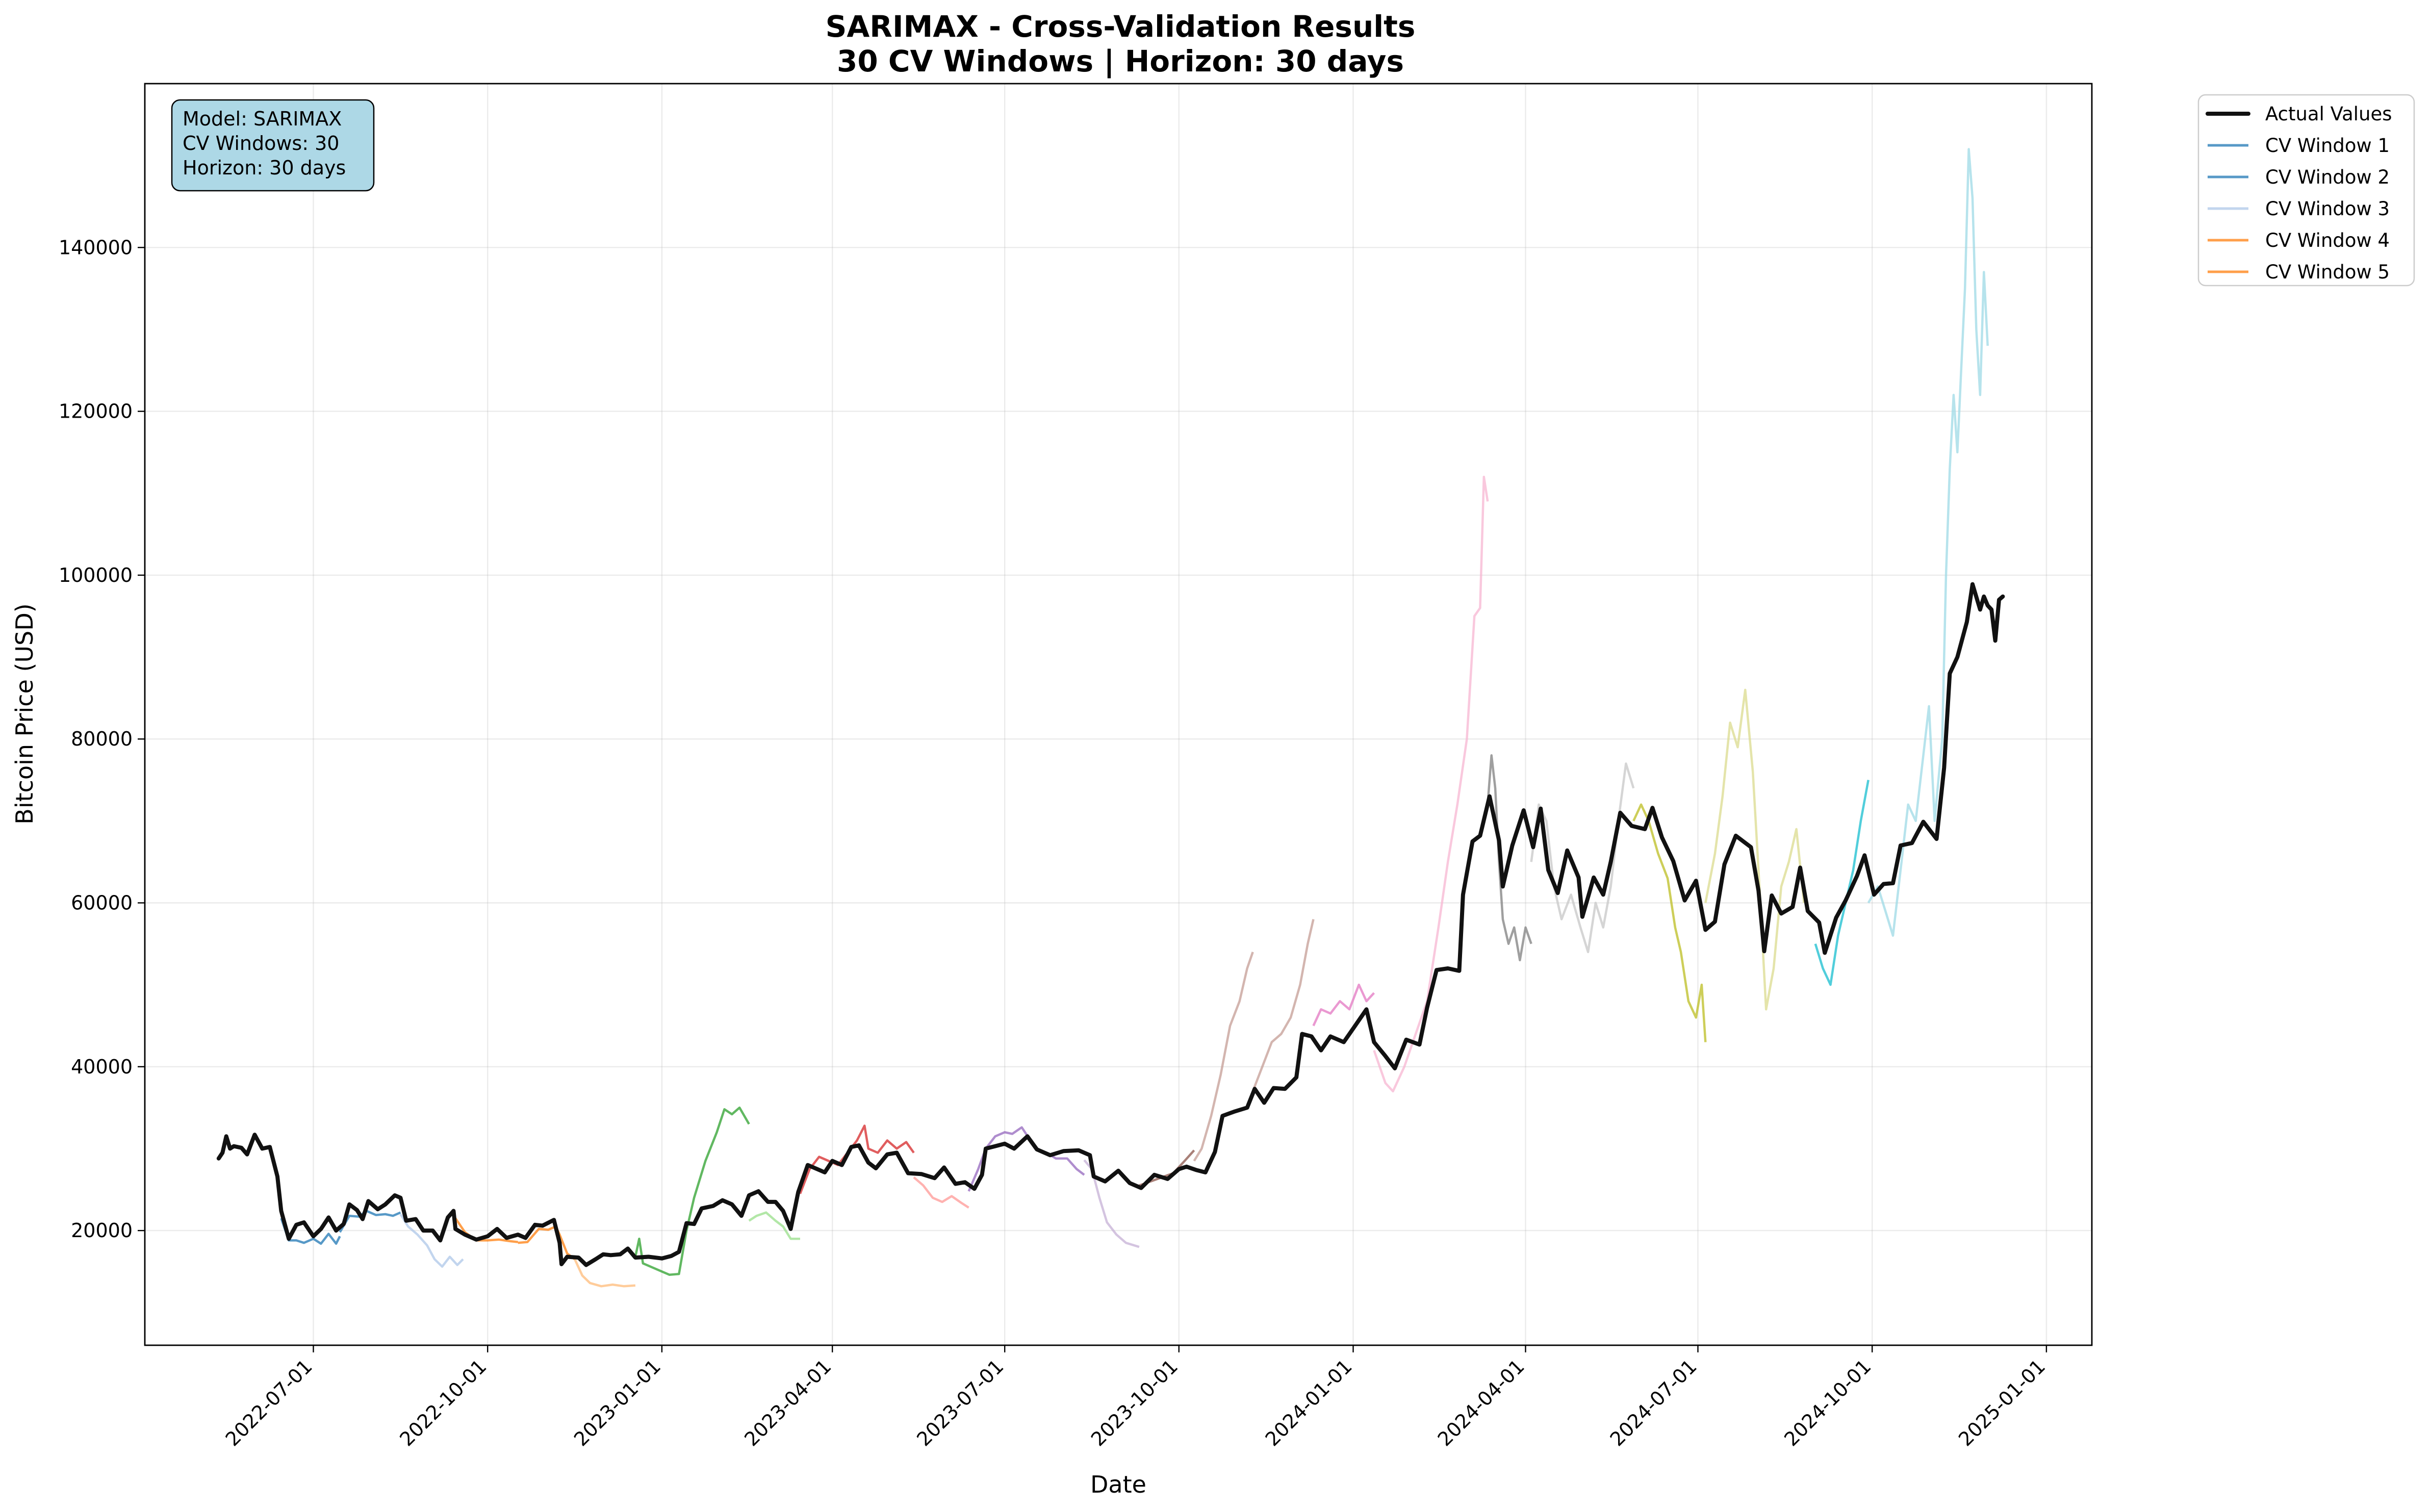 The height and width of the screenshot is (1512, 2432). Describe the element at coordinates (1134, 1403) in the screenshot. I see `x-tick-label: 2023-10-01` at that location.